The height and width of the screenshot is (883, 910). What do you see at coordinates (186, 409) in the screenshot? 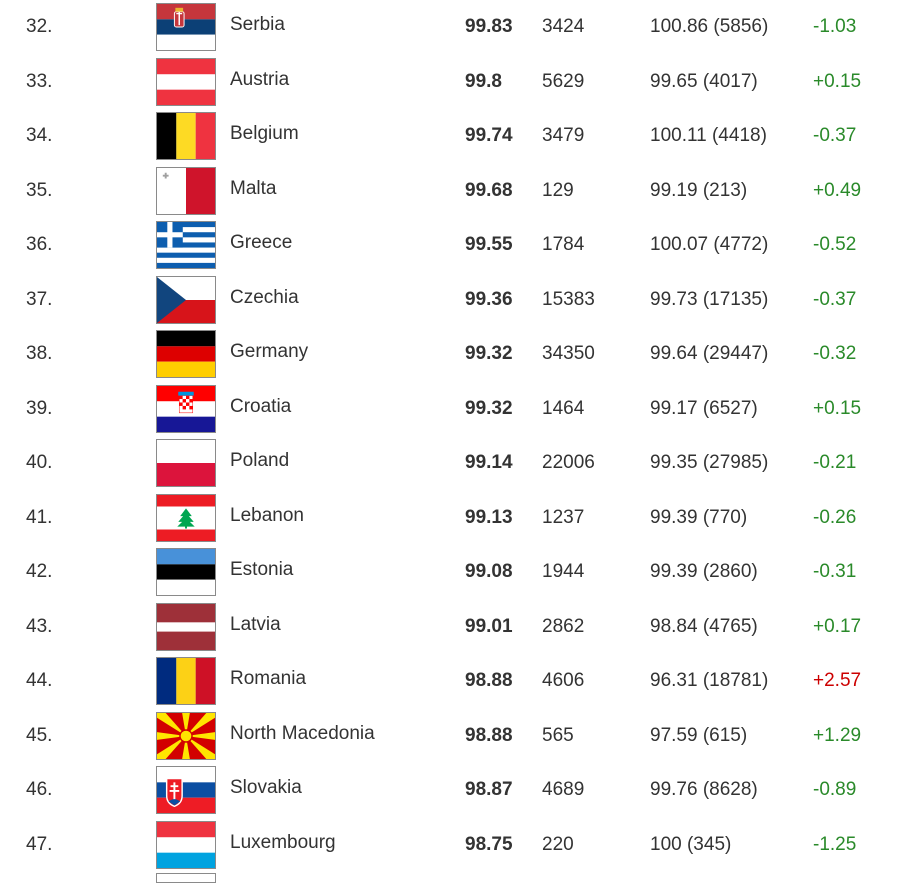
I see `croatia-flag-icon` at bounding box center [186, 409].